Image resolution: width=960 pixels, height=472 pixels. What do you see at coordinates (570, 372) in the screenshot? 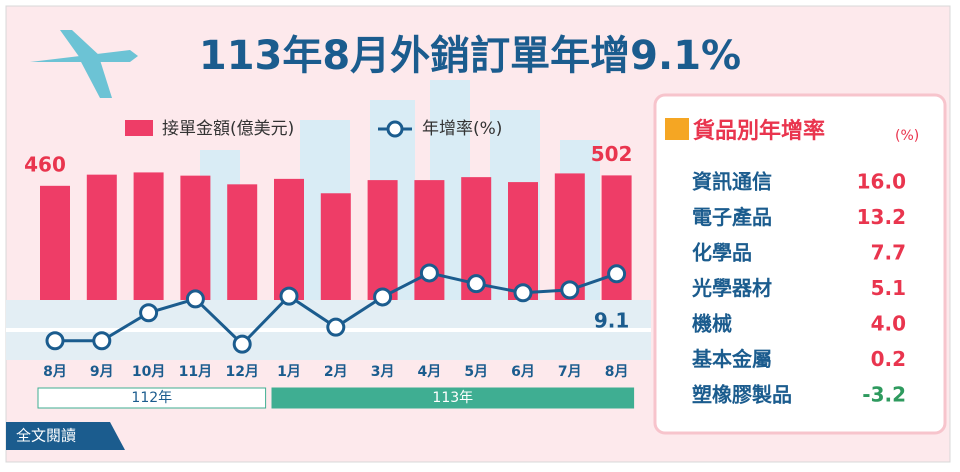
I see `x-tick-label: 7月` at bounding box center [570, 372].